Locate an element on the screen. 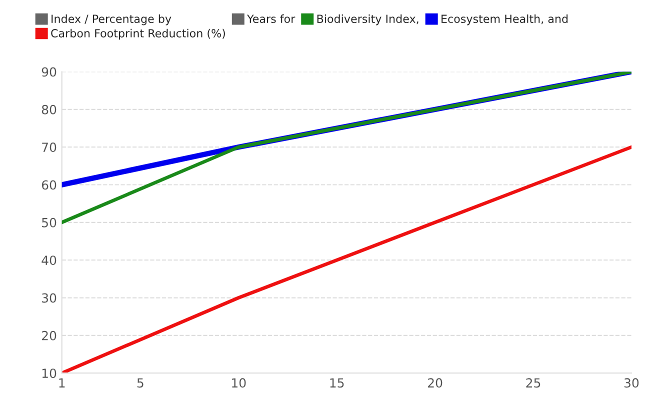 The image size is (651, 410). x-axis-title: Years for is located at coordinates (271, 19).